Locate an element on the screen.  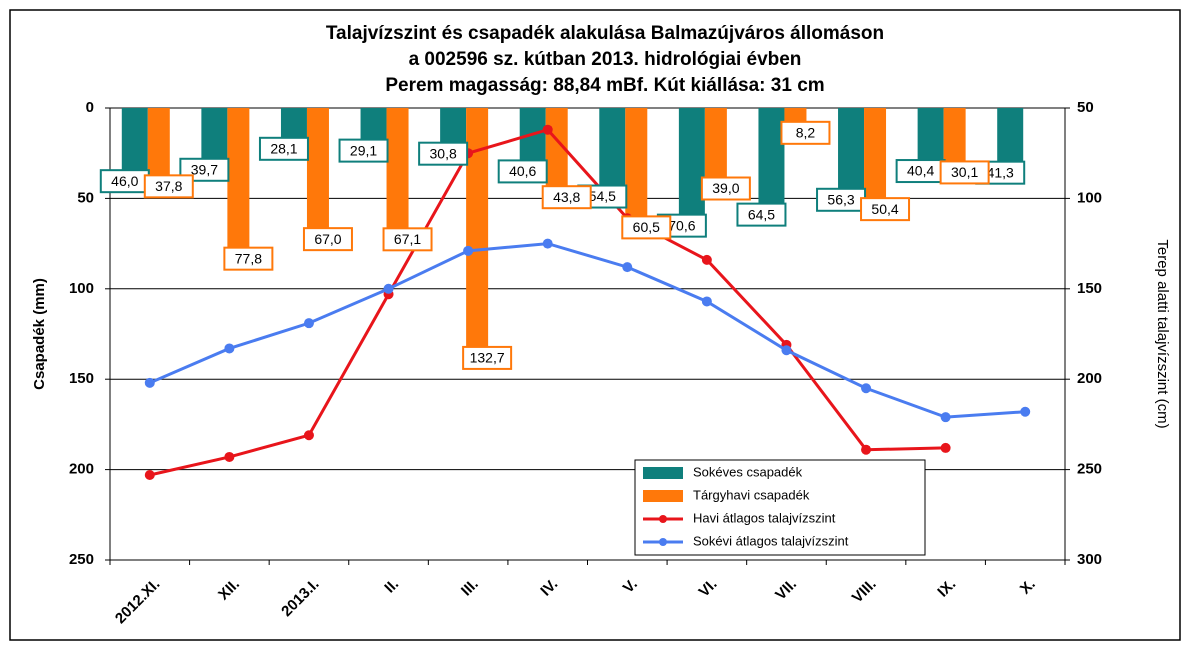
value-label: 40,4 is located at coordinates (920, 171).